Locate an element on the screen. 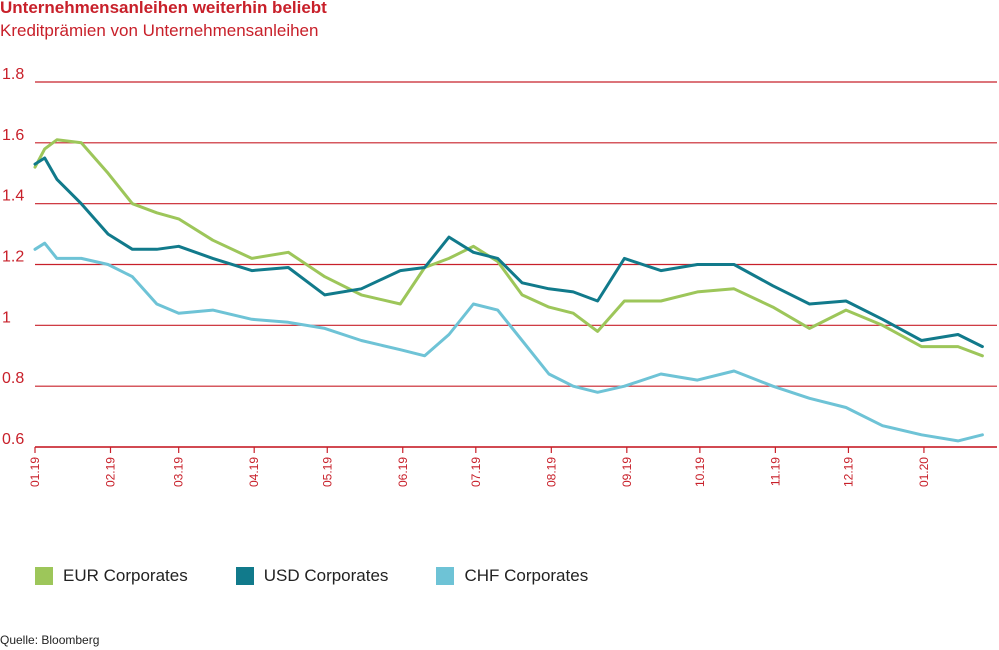 This screenshot has height=650, width=999. x-tick-label: 06.19 is located at coordinates (403, 472).